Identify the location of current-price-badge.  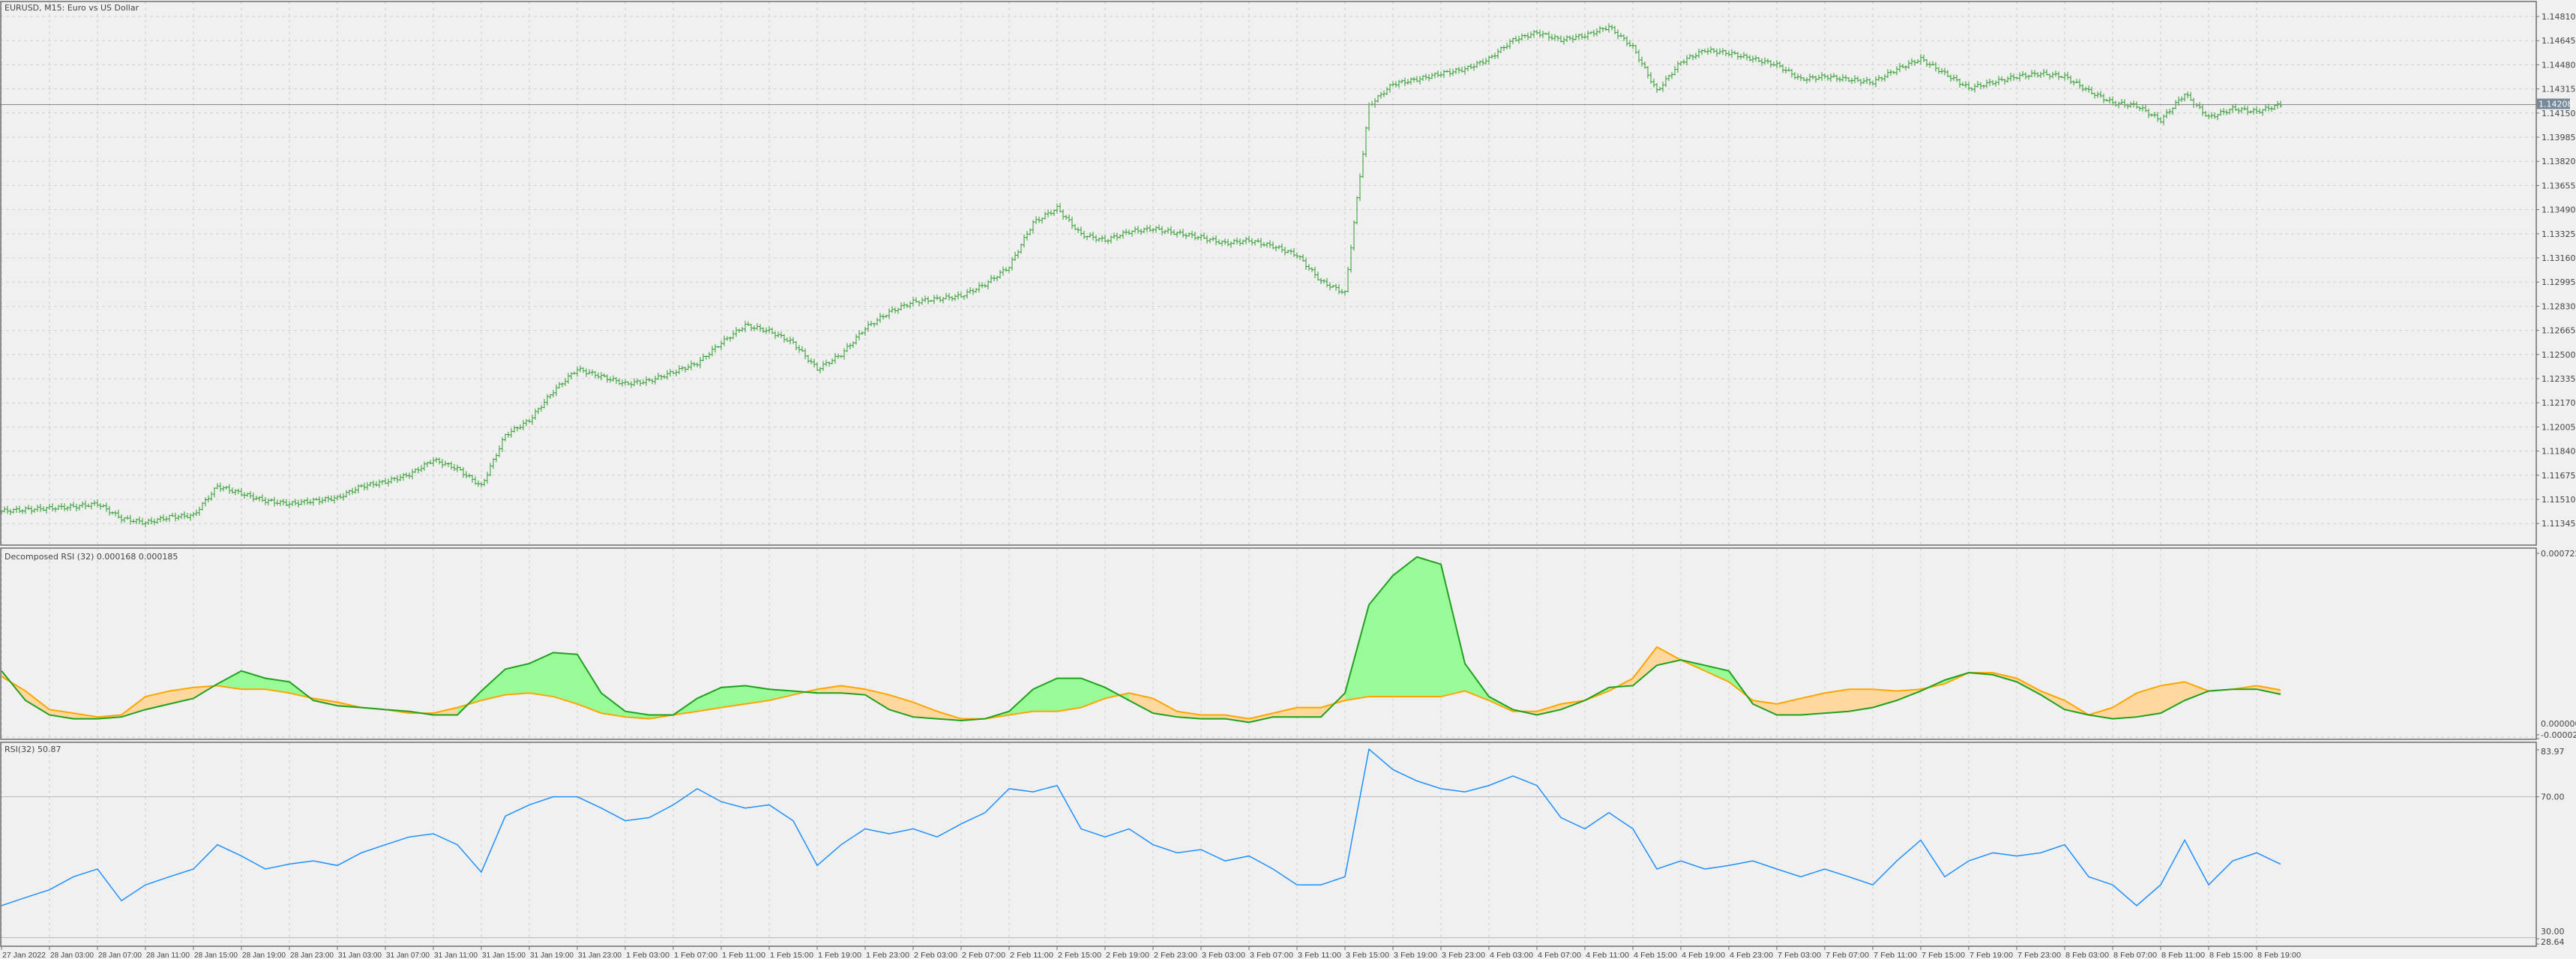
(2553, 103).